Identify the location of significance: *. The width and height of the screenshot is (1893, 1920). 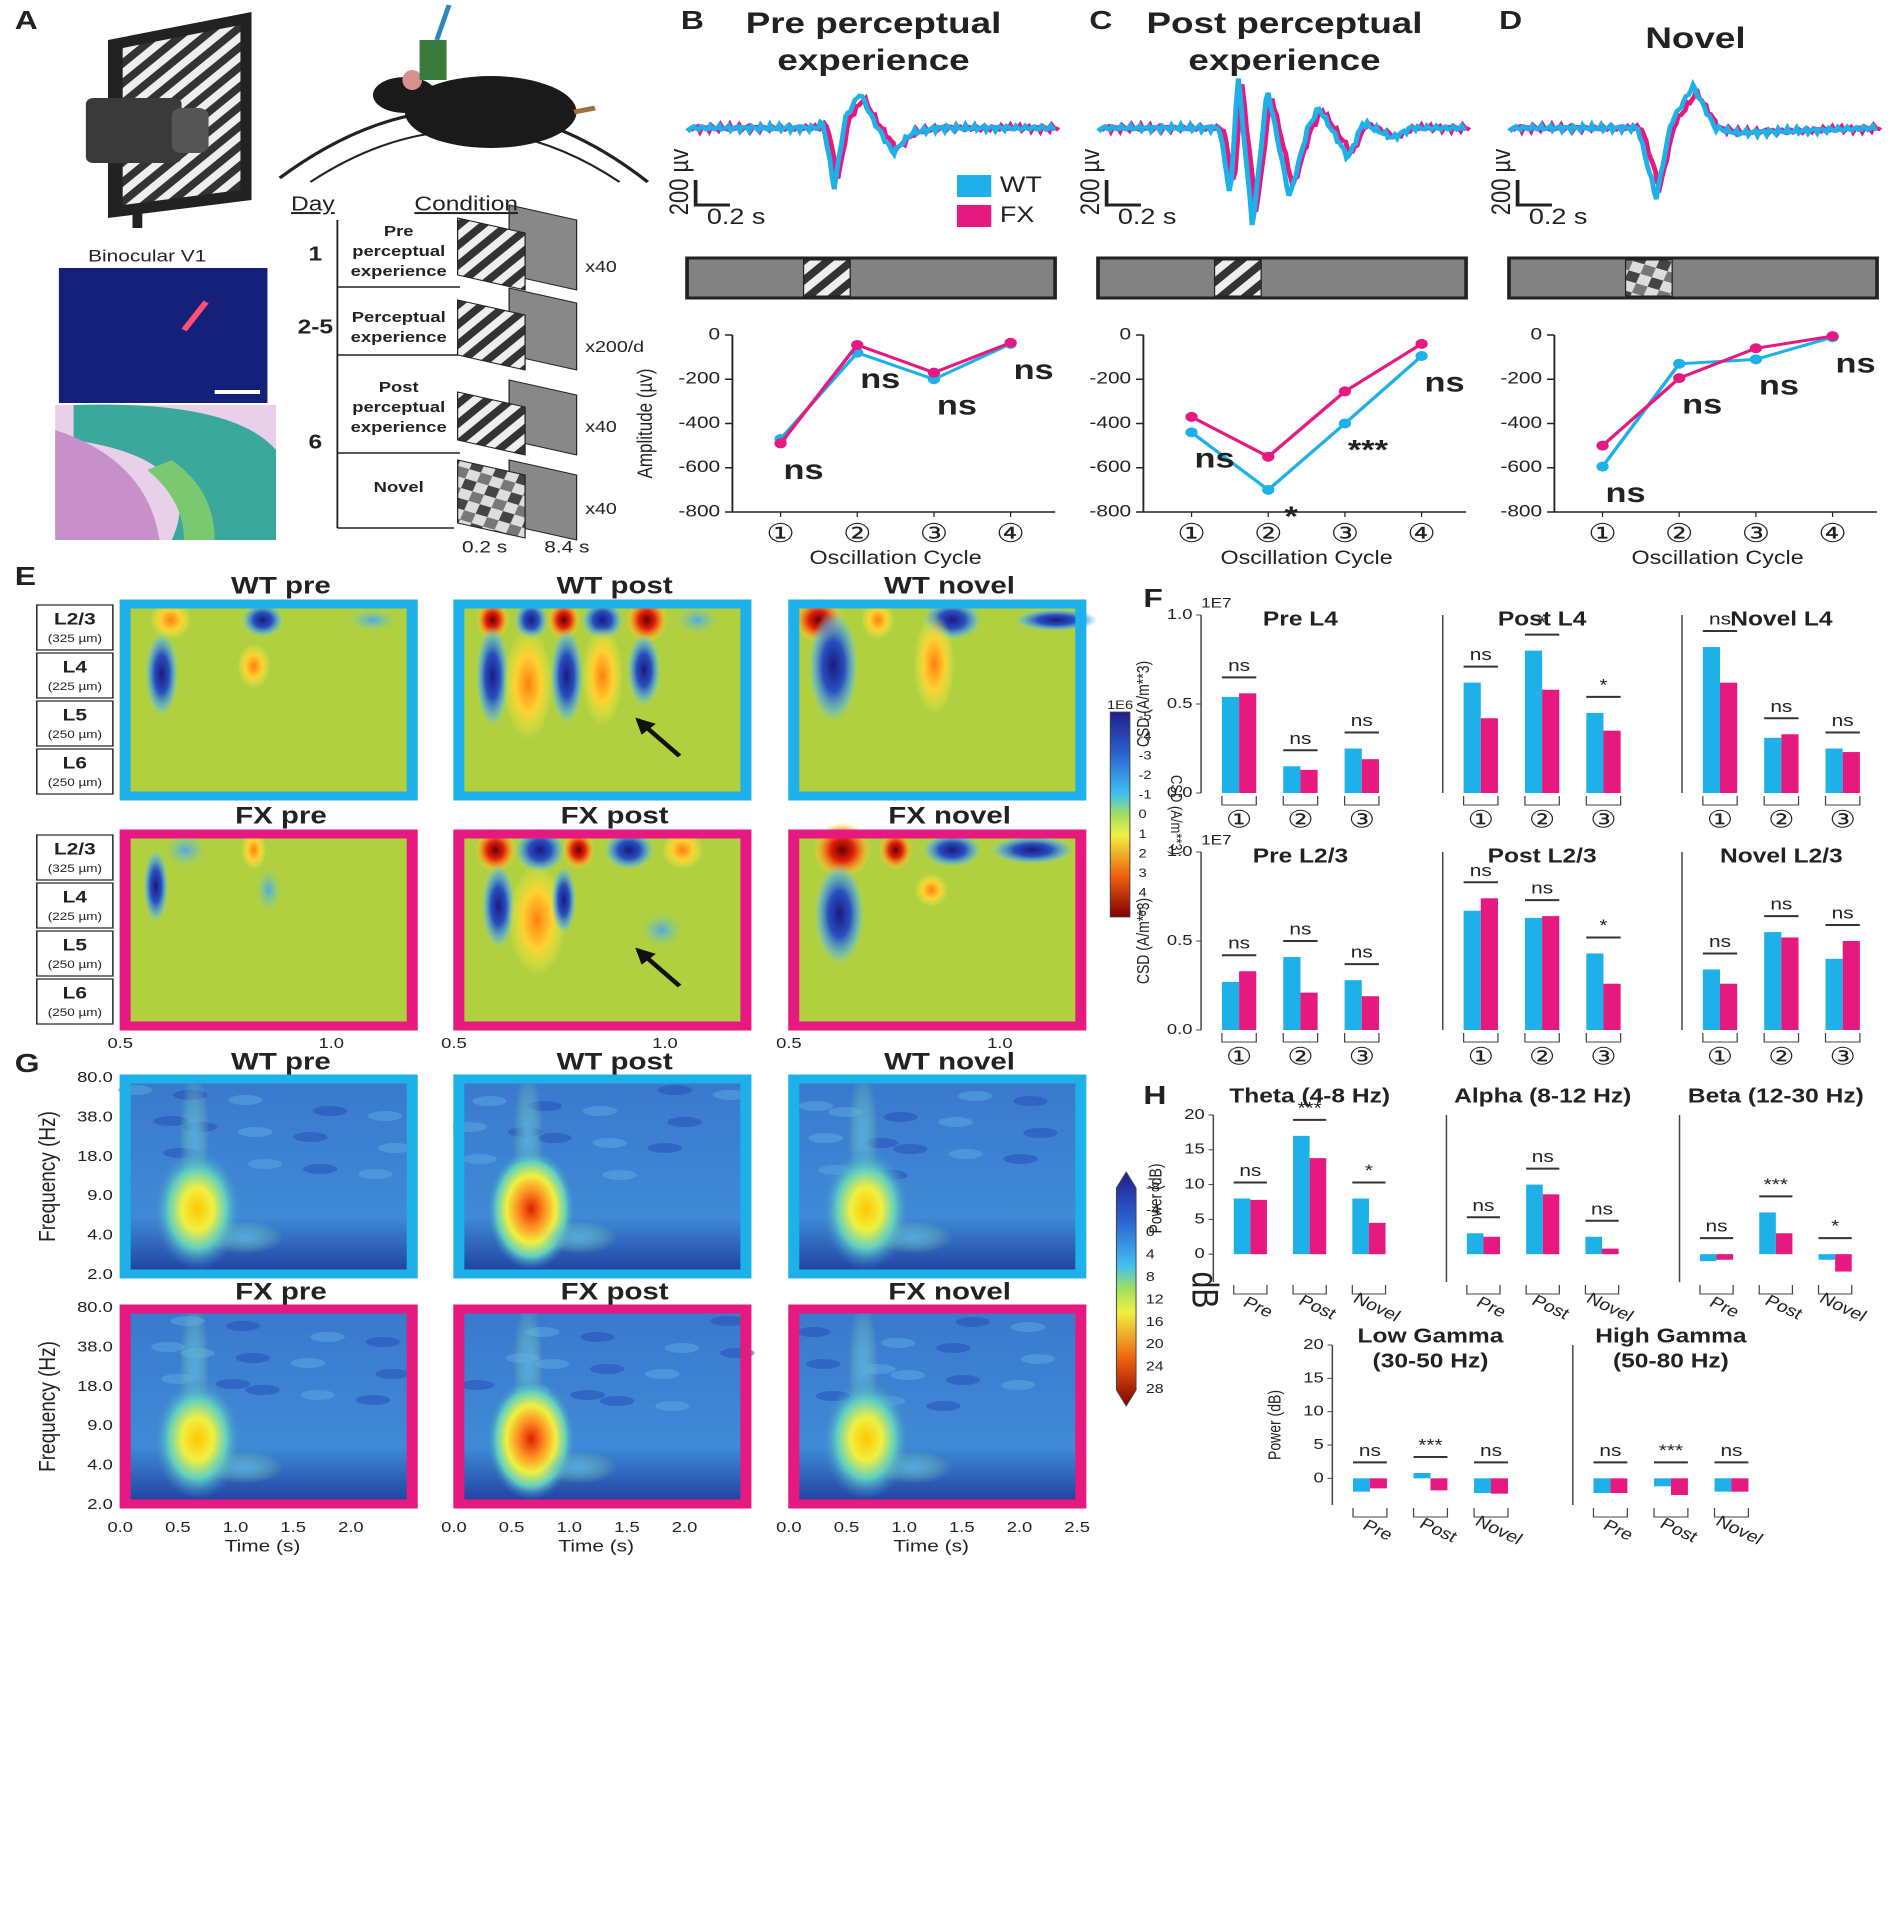
(1292, 515).